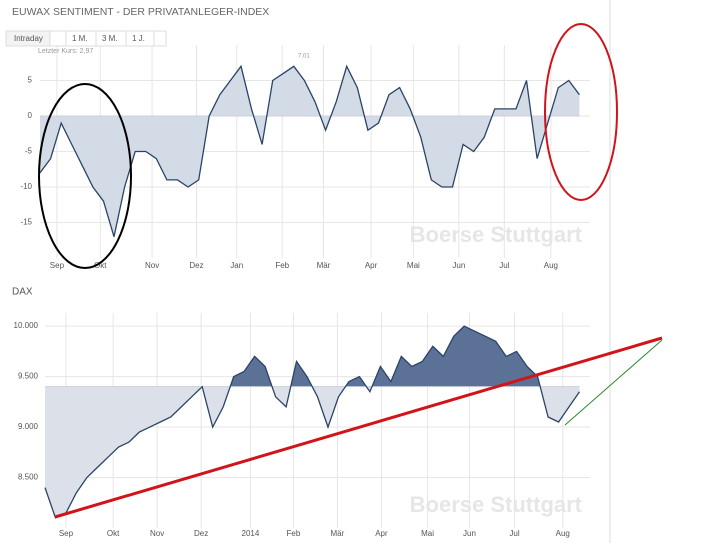 The image size is (703, 543). I want to click on y-tick-label: 10.000, so click(26, 325).